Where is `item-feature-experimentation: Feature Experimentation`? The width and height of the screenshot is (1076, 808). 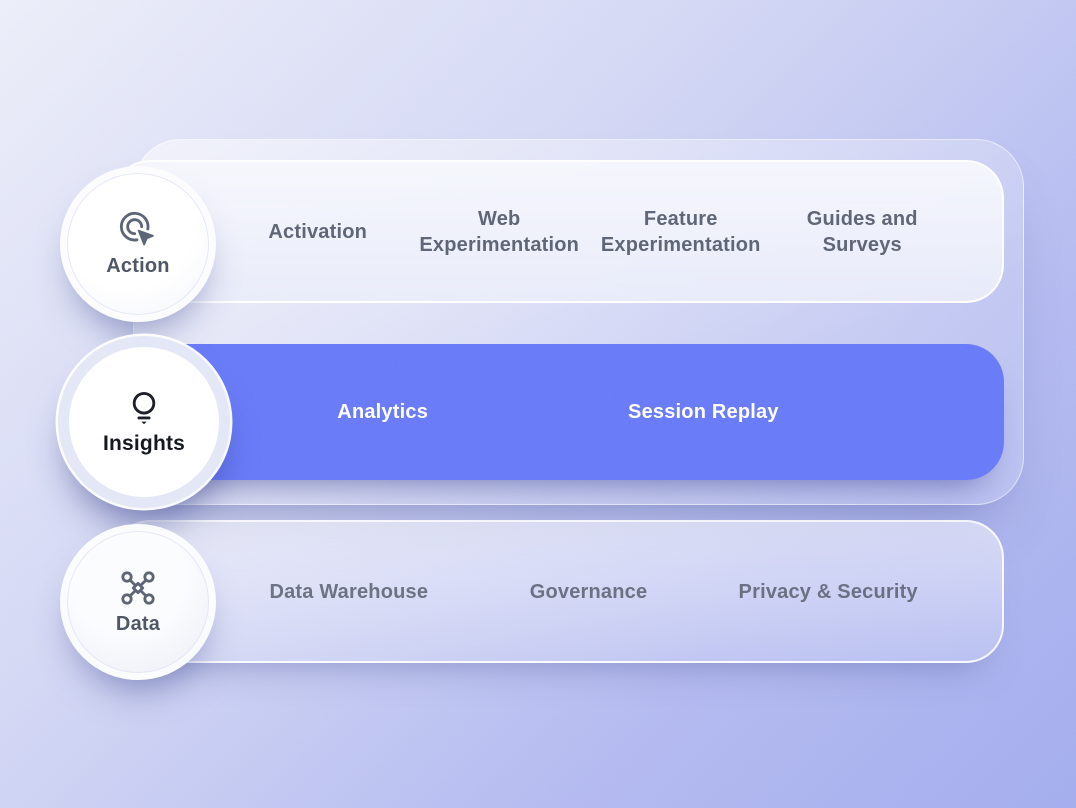
item-feature-experimentation: Feature Experimentation is located at coordinates (680, 231).